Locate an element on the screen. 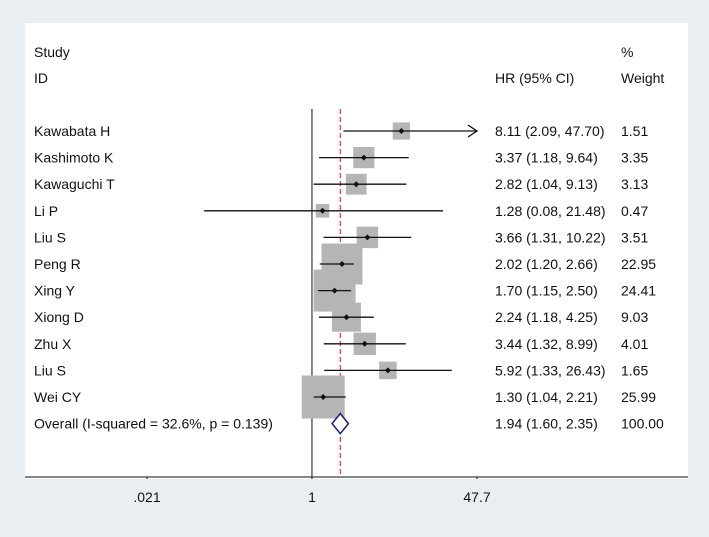 The image size is (709, 537). study-weight-text: 3.51 is located at coordinates (634, 237).